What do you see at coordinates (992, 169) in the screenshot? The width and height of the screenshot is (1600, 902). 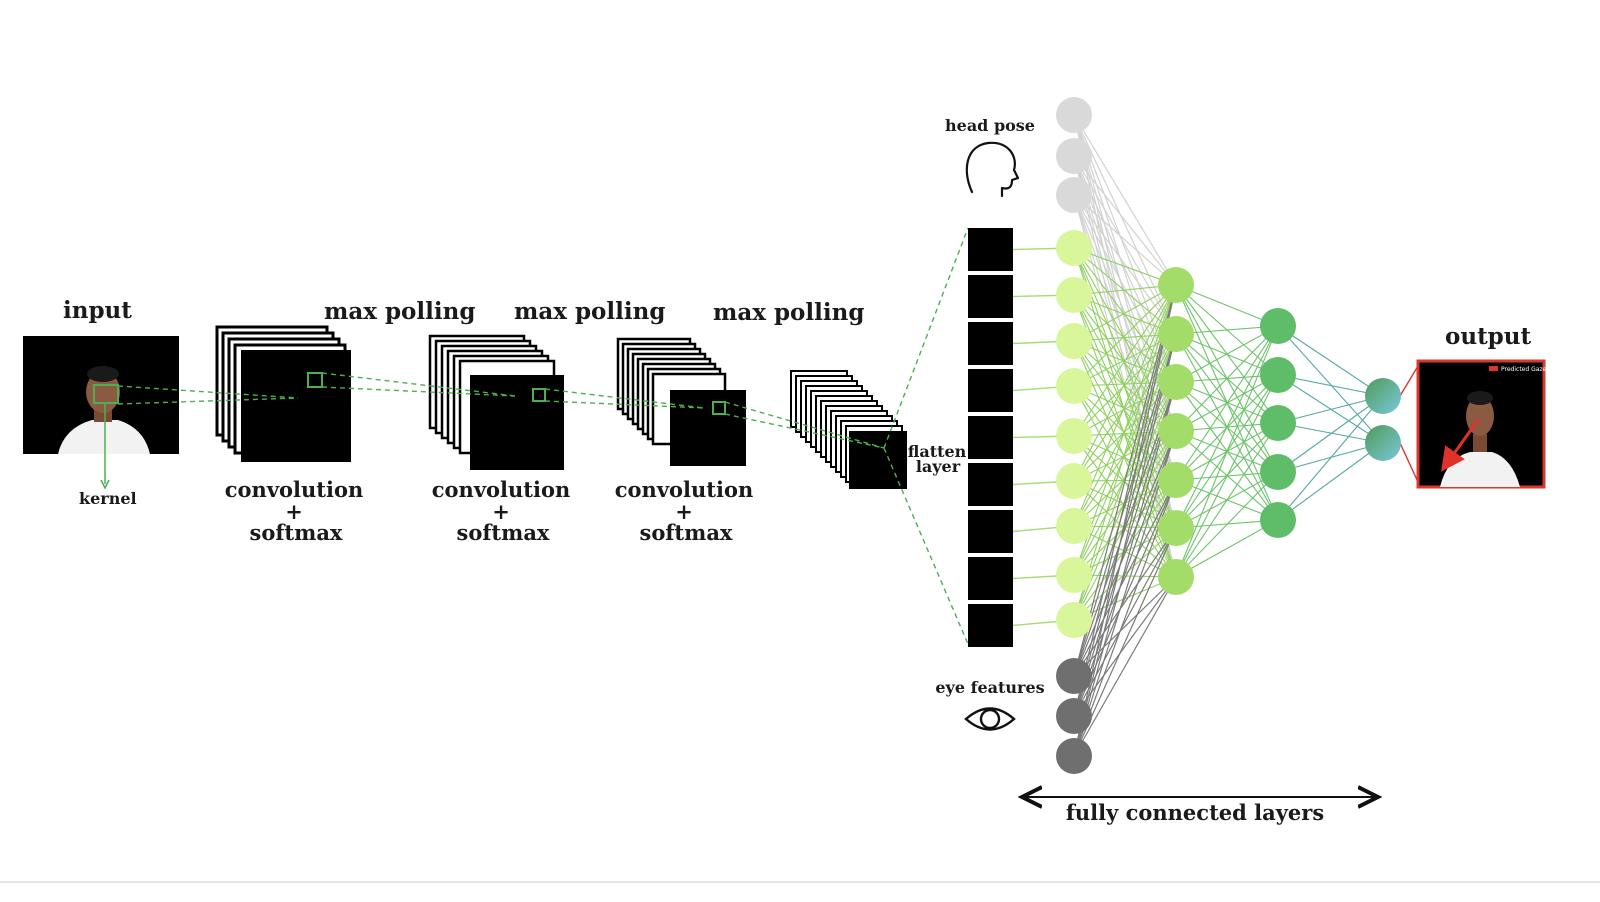 I see `head-icon` at bounding box center [992, 169].